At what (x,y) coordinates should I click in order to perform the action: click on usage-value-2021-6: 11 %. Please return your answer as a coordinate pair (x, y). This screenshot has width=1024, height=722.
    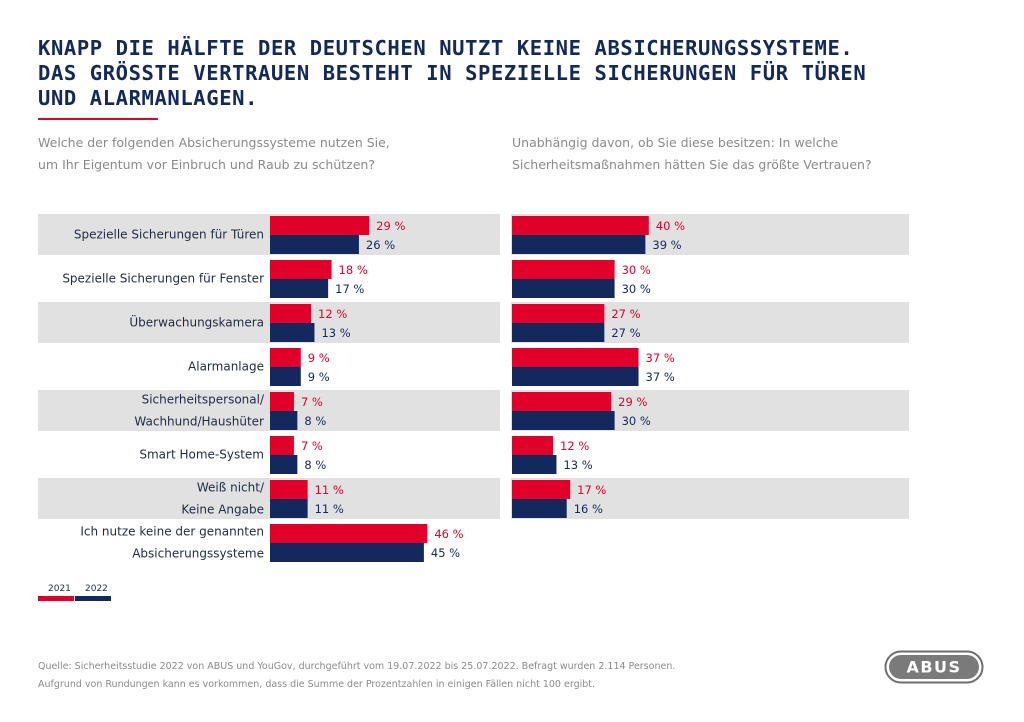
    Looking at the image, I should click on (329, 490).